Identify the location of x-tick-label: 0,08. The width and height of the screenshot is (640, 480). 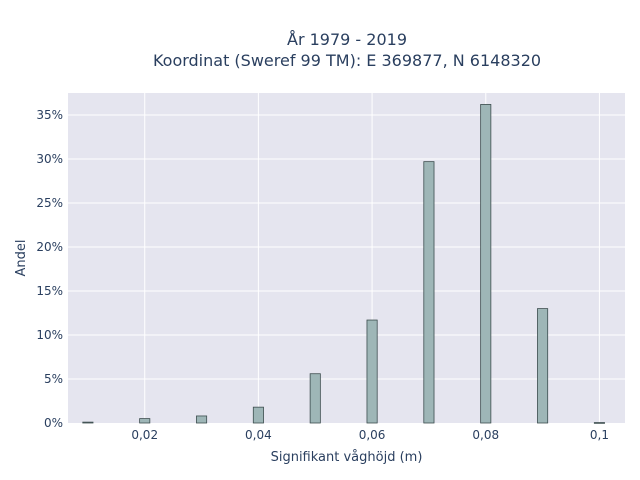
(485, 435).